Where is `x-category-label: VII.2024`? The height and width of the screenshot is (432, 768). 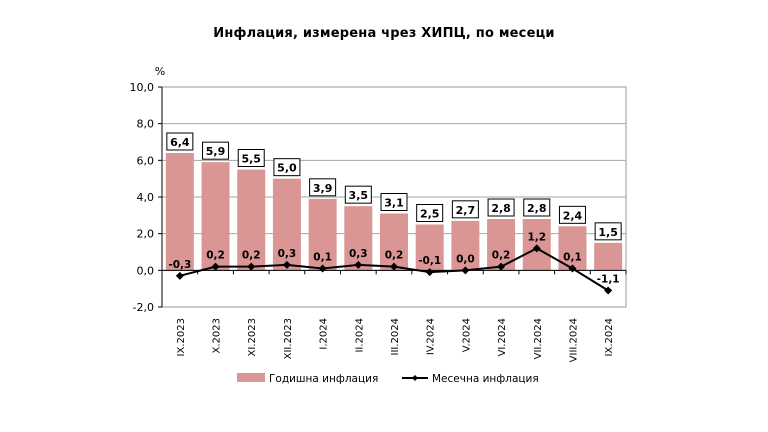
x-category-label: VII.2024 is located at coordinates (538, 338).